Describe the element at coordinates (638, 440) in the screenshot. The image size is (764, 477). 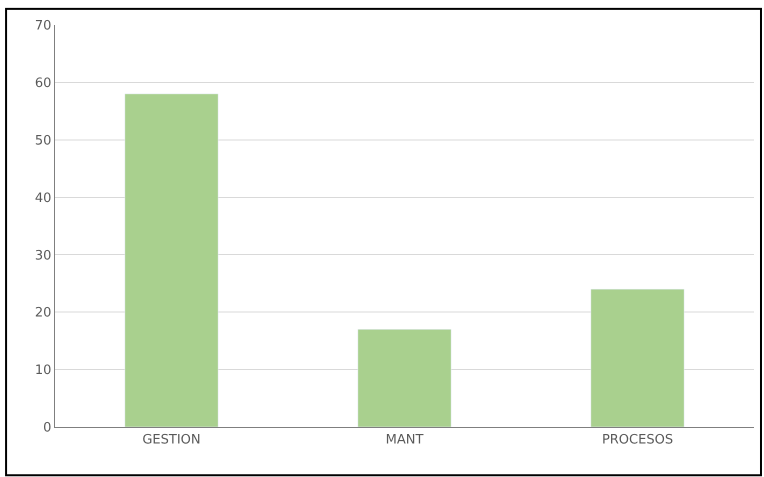
I see `x-tick-label: PROCESOS` at that location.